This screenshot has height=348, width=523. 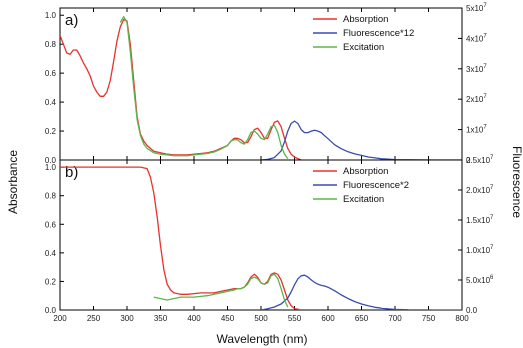 I want to click on y-tick-label-right-base: 5.0x10, so click(x=478, y=280).